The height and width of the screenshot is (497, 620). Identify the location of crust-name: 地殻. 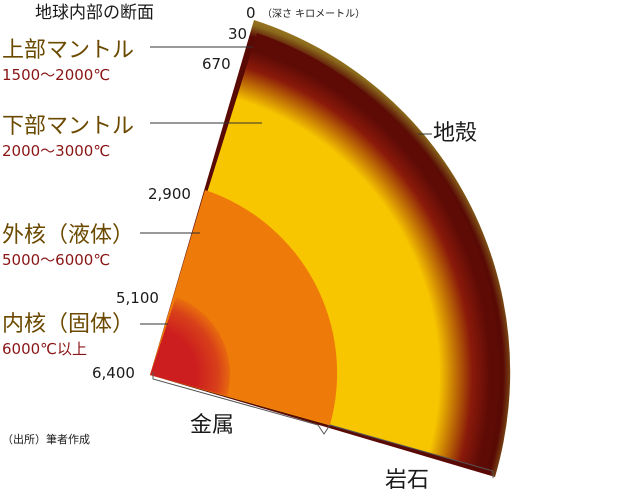
(455, 133).